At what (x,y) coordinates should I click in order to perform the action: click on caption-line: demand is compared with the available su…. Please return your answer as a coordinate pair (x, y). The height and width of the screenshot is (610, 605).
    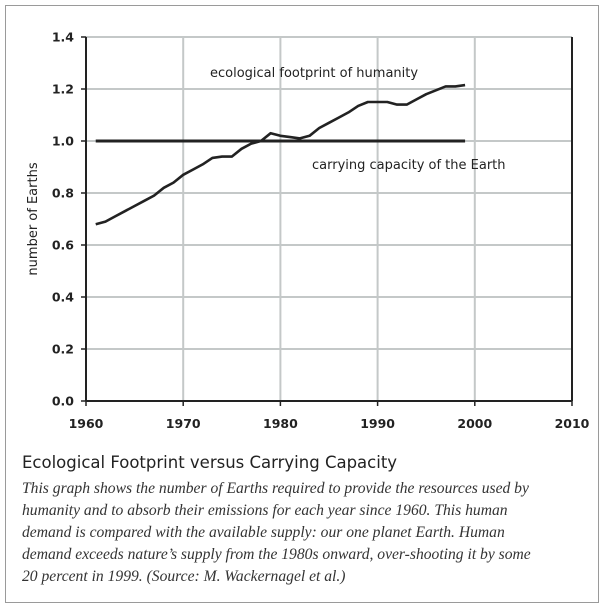
    Looking at the image, I should click on (263, 532).